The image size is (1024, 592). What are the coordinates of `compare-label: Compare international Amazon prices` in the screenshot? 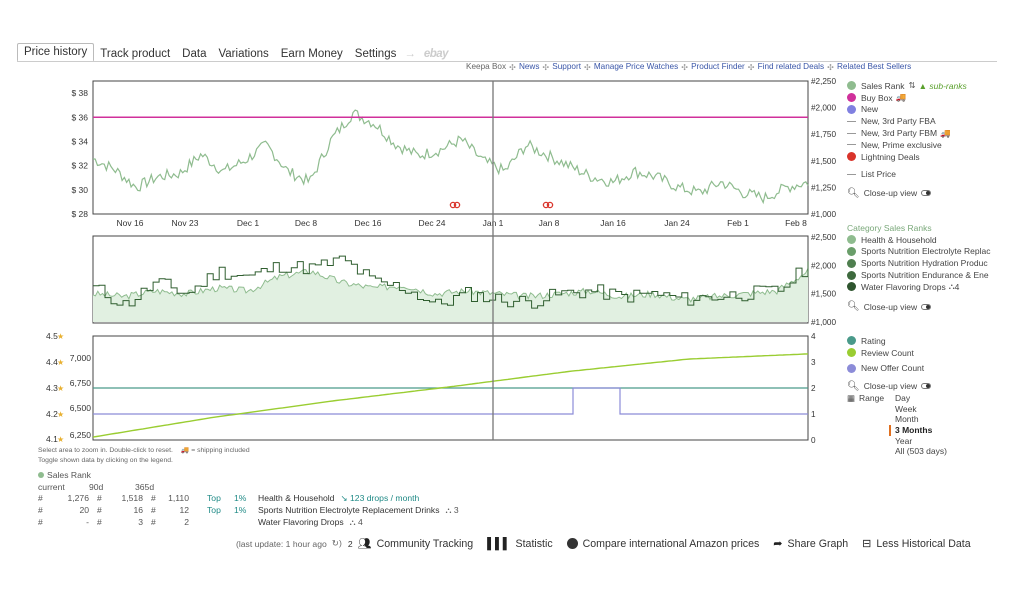 It's located at (671, 543).